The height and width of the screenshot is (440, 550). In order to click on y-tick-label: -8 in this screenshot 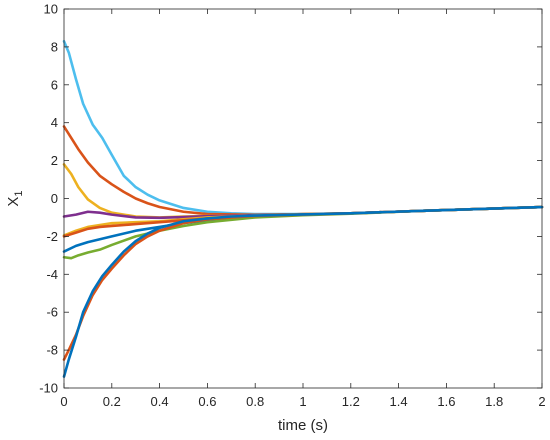, I will do `click(52, 350)`.